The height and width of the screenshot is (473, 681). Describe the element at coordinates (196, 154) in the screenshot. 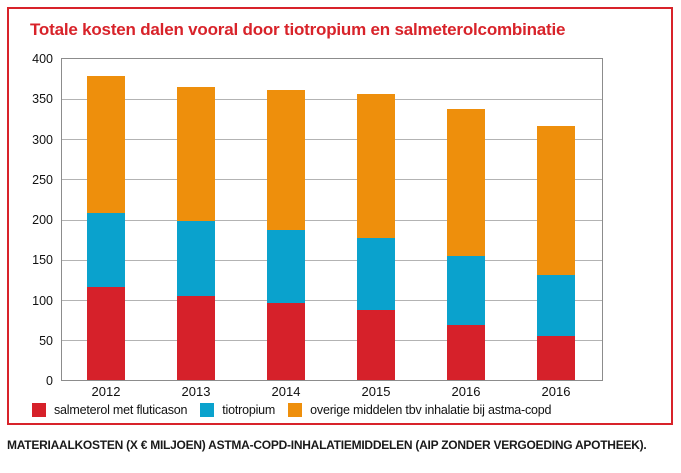

I see `bar-segment-overige-2013` at that location.